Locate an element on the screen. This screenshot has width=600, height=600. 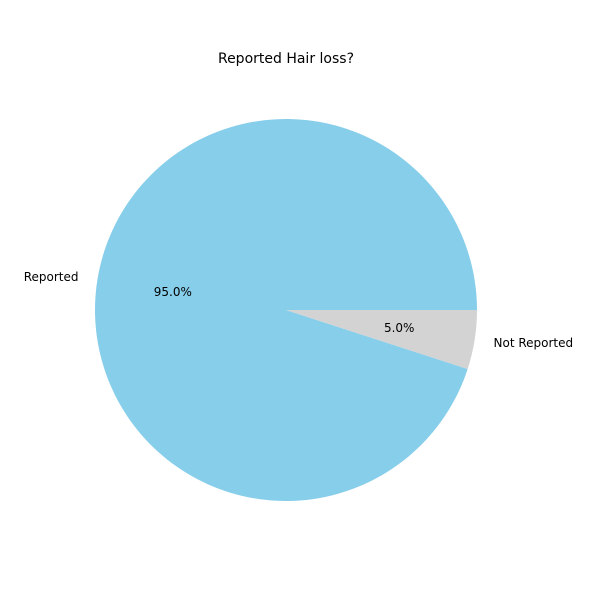
slice-label-reported: Reported is located at coordinates (51, 277).